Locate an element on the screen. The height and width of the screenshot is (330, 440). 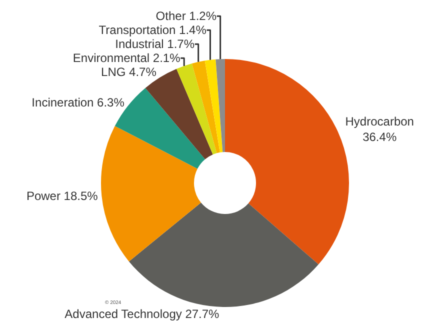
slice-label: Transportation 1.4% is located at coordinates (152, 30).